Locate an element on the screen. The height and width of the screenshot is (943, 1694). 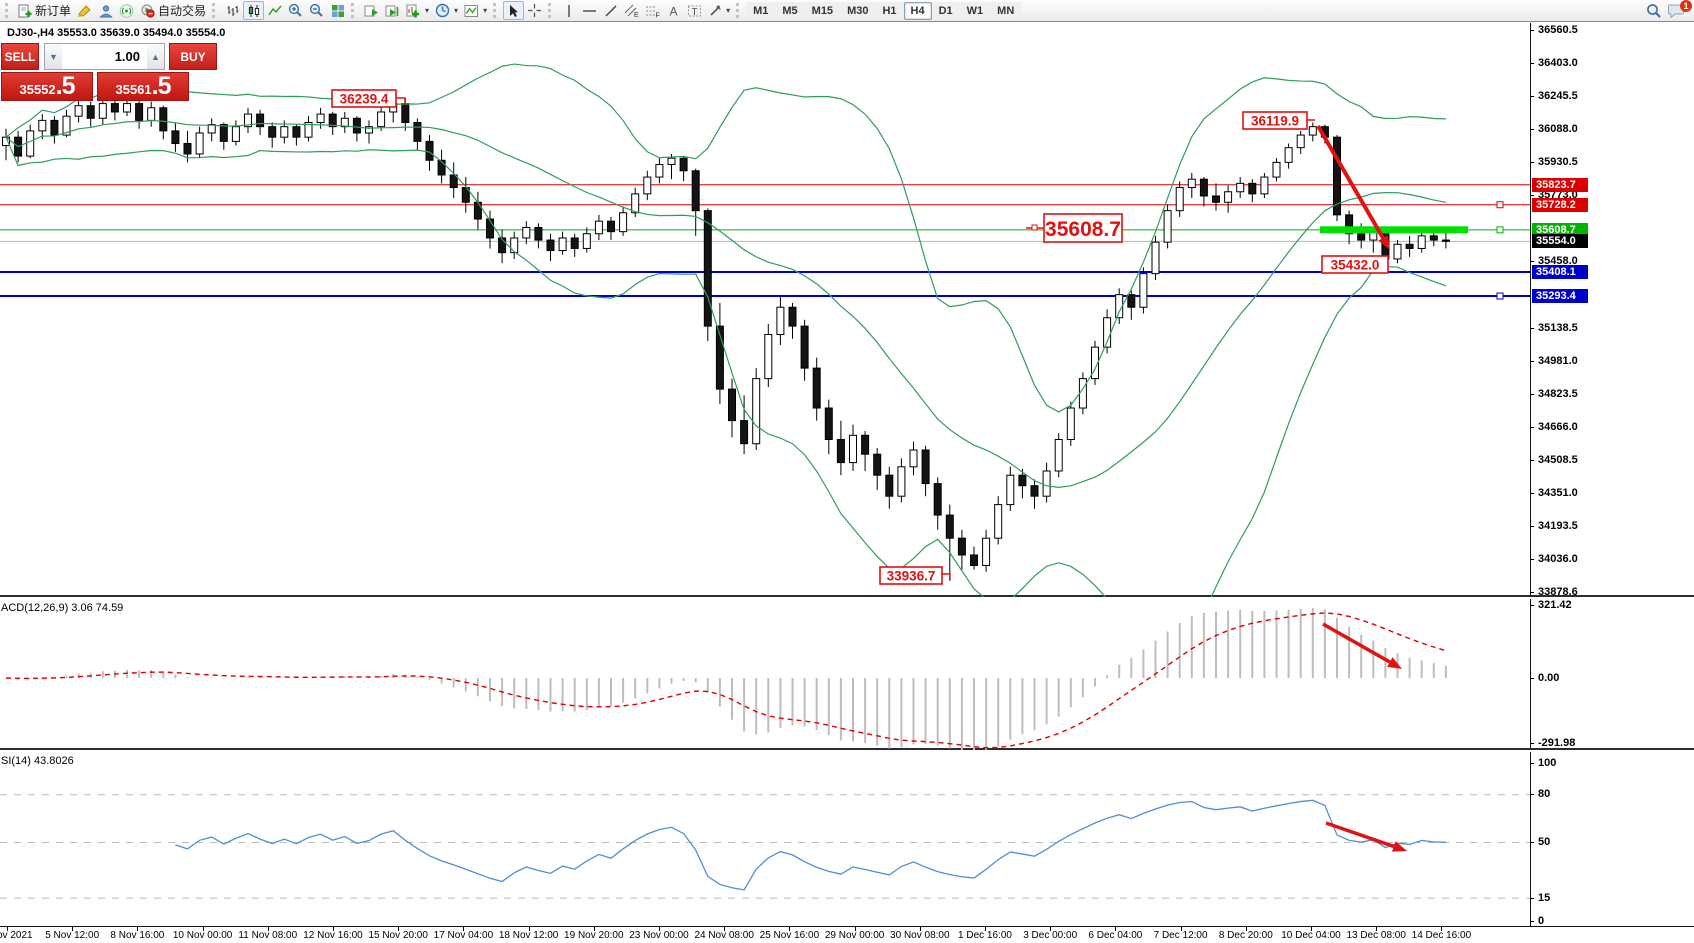
new-chart-button: ▾ is located at coordinates (417, 10).